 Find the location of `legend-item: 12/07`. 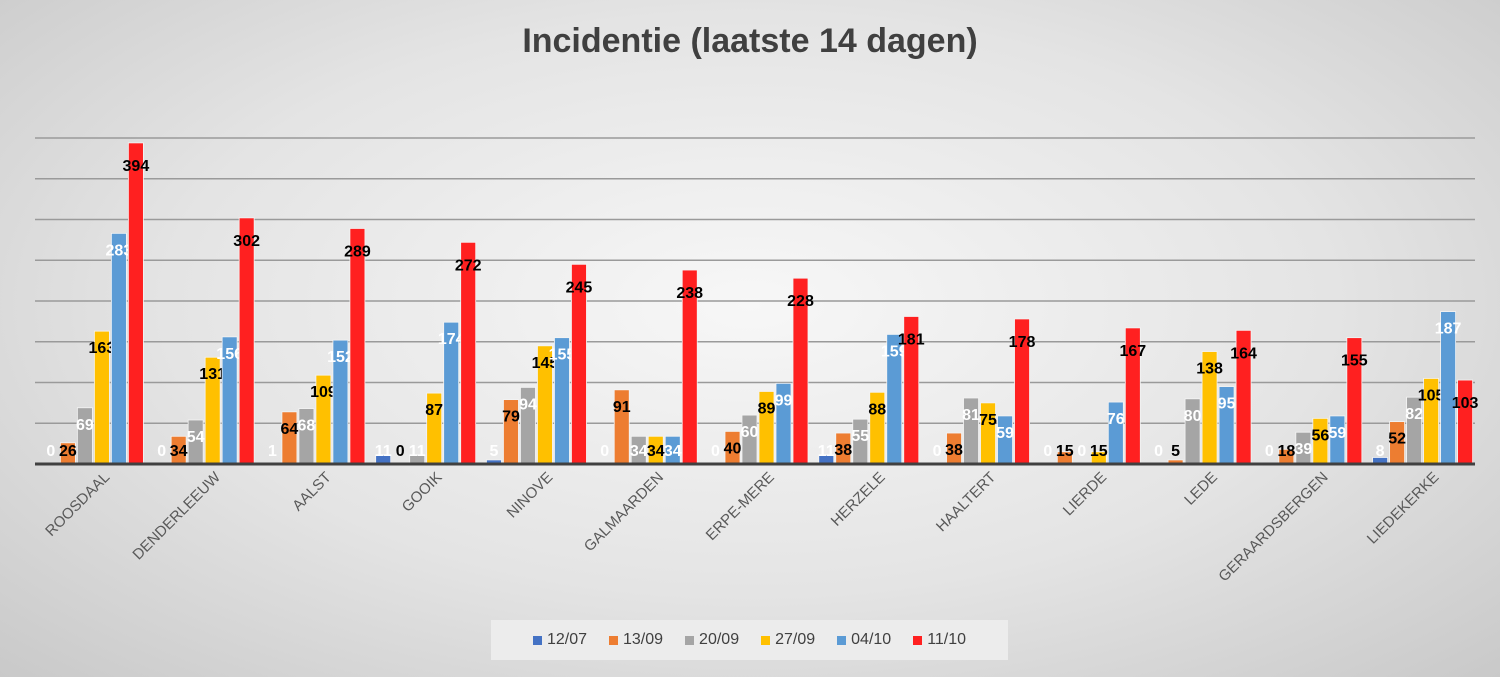

legend-item: 12/07 is located at coordinates (559, 640).